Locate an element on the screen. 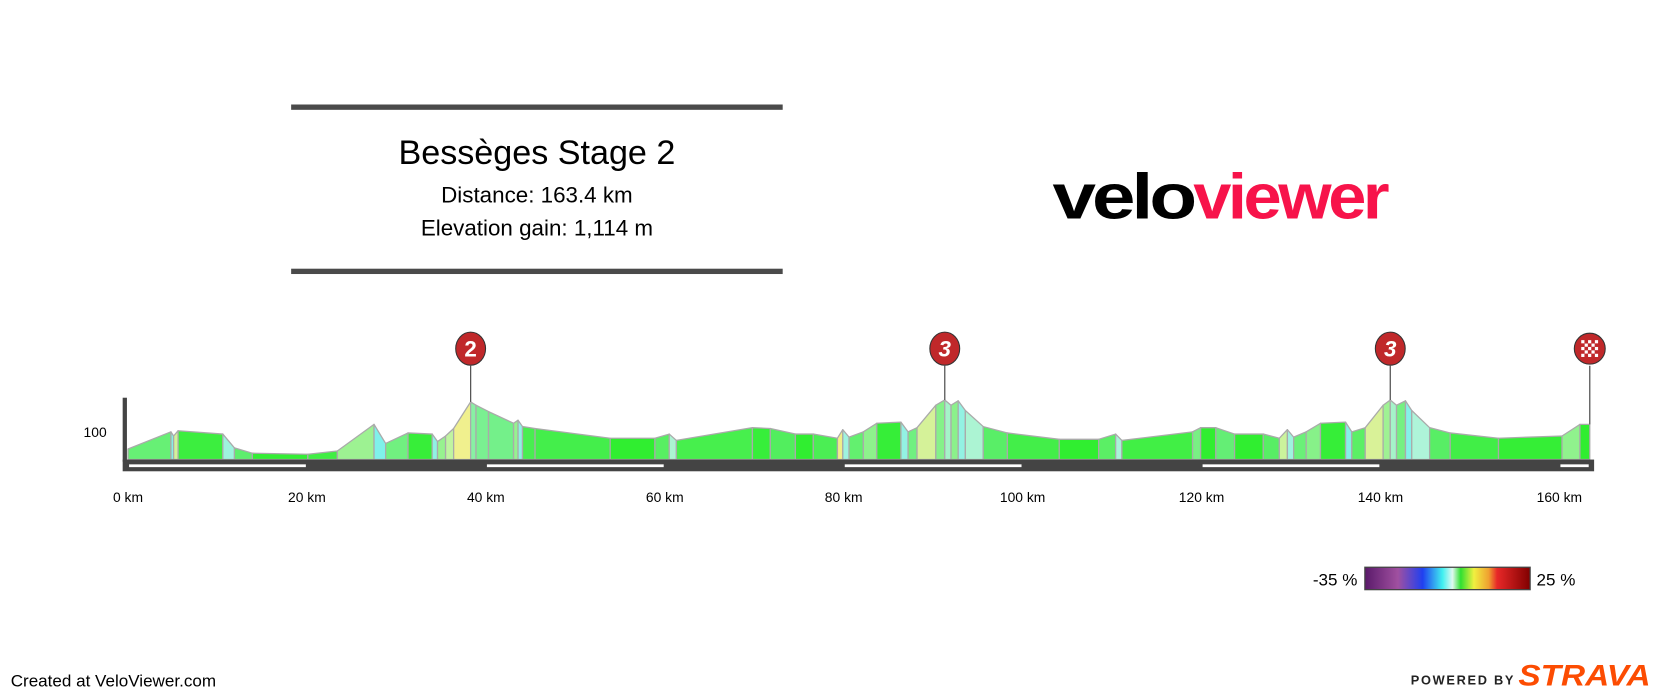 This screenshot has height=700, width=1672. logo-viewer: viewer is located at coordinates (1290, 197).